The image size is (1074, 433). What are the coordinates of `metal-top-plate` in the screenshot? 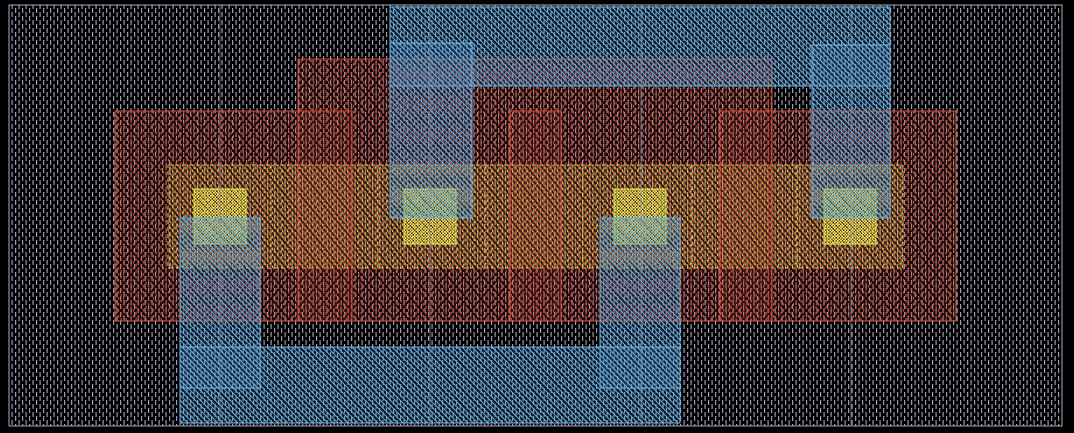 It's located at (640, 46).